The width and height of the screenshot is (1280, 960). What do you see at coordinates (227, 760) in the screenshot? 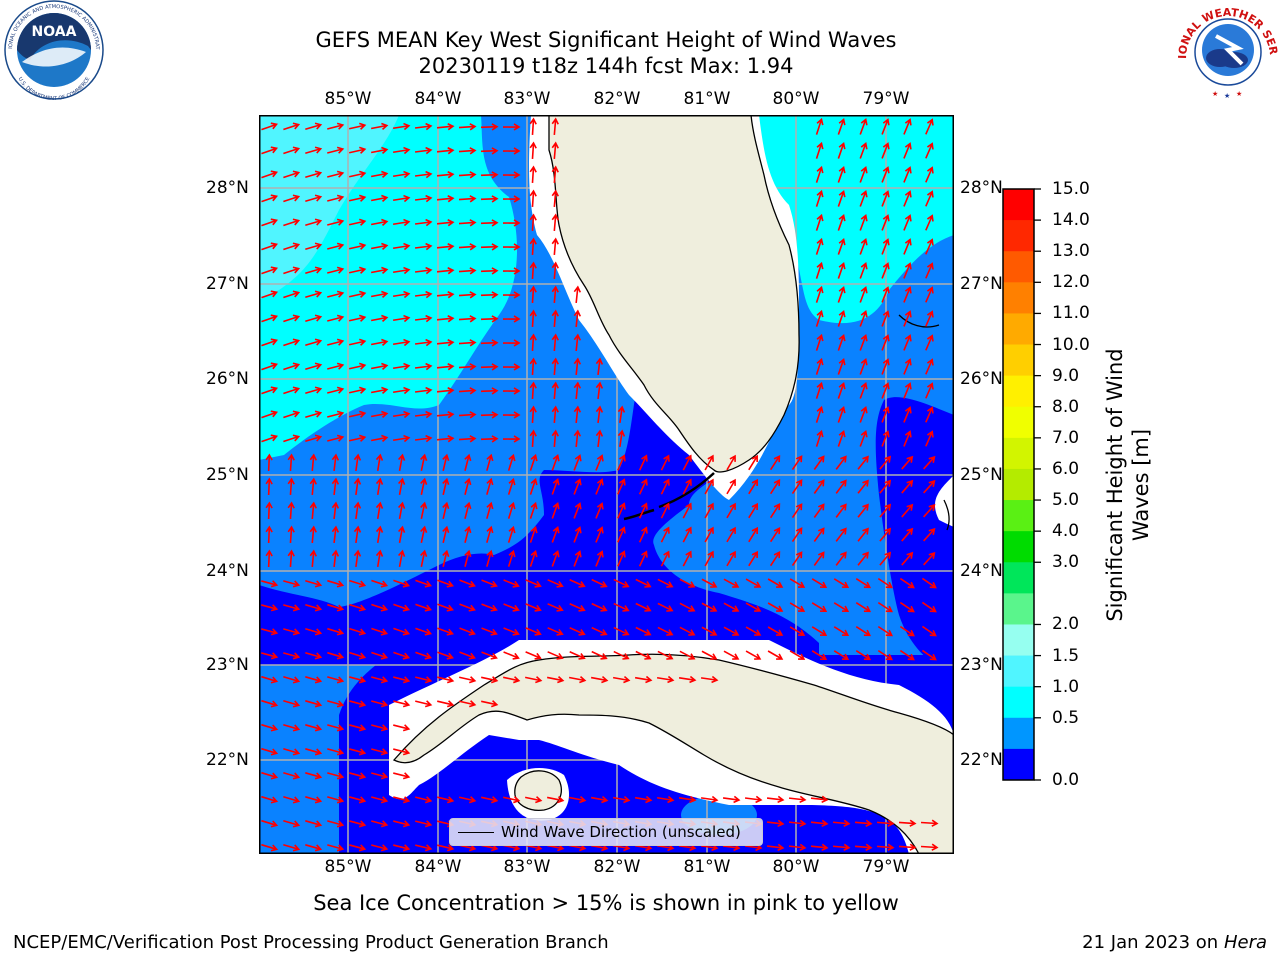
I see `lat-label-left: 22°N` at bounding box center [227, 760].